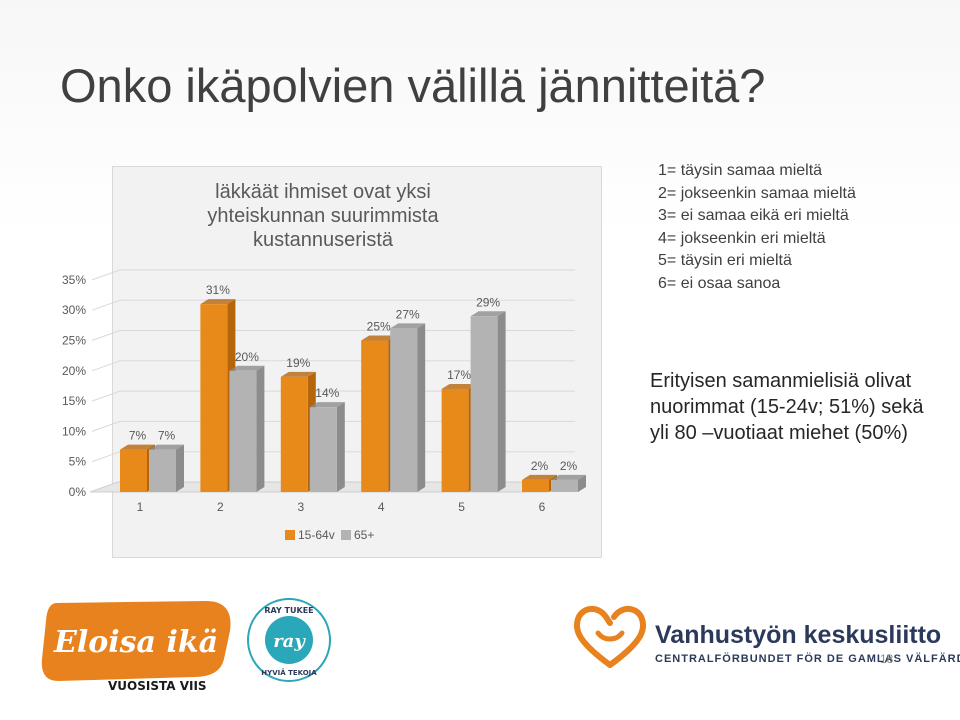 The width and height of the screenshot is (960, 720). I want to click on data-label: 31%, so click(218, 290).